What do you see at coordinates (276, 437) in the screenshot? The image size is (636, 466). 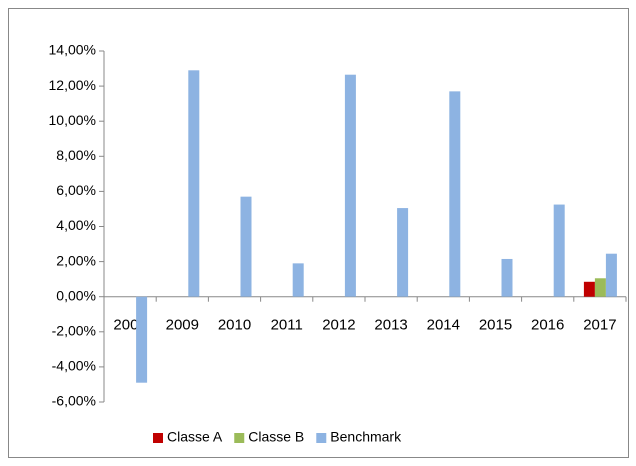 I see `legend-label: Classe B` at bounding box center [276, 437].